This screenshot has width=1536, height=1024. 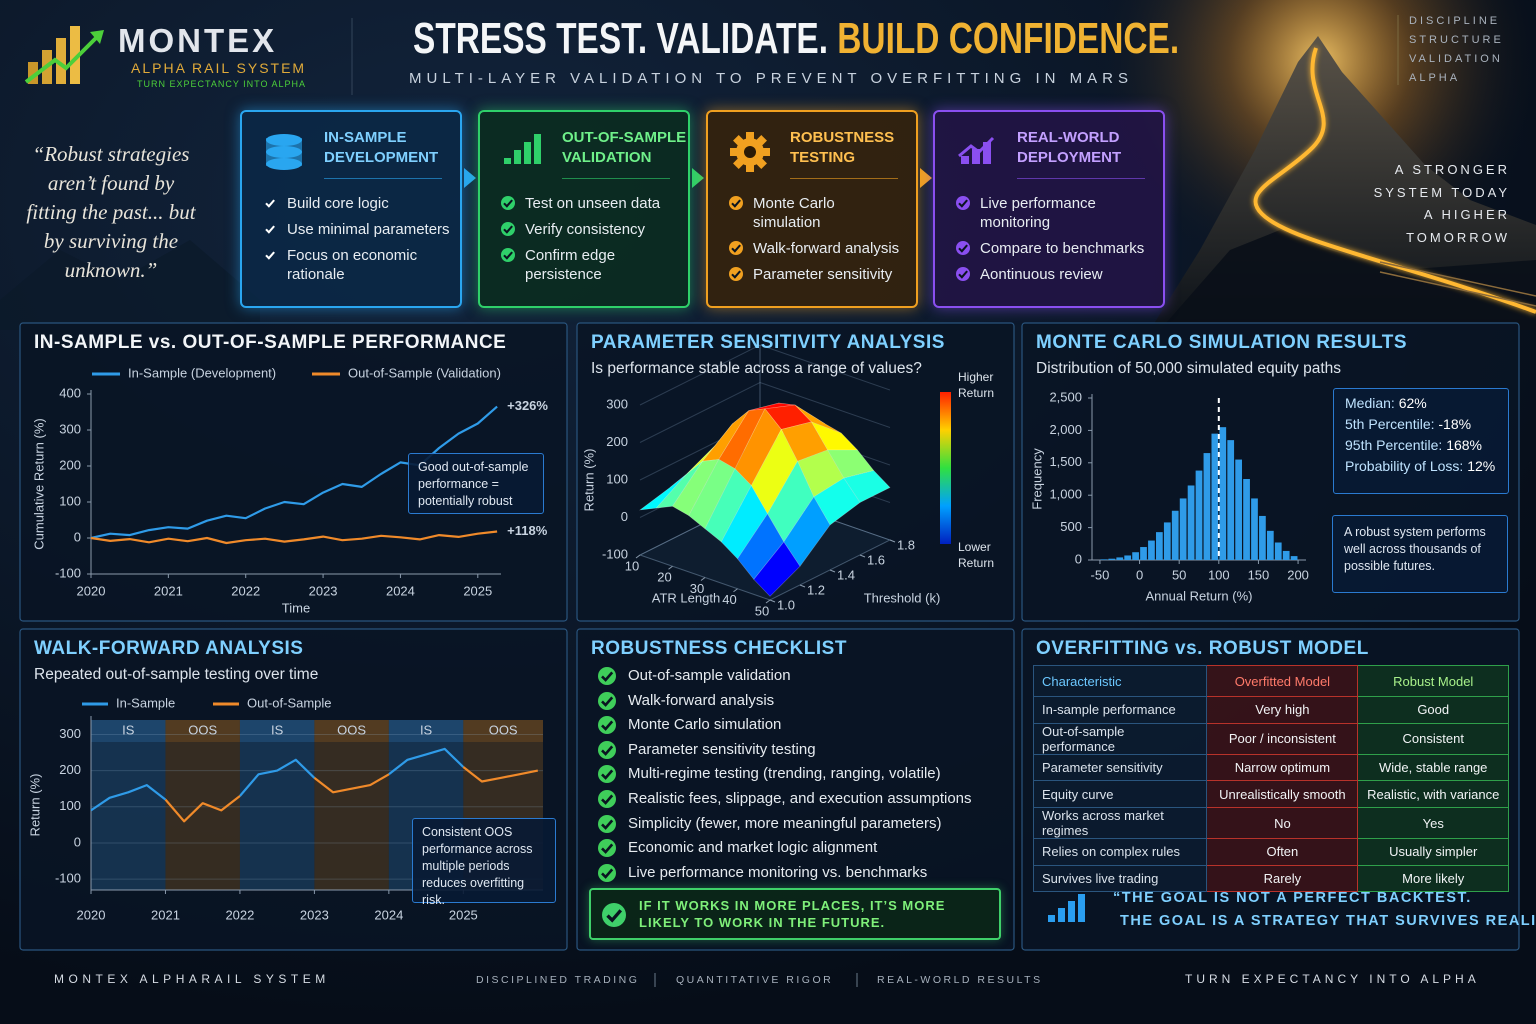 What do you see at coordinates (753, 848) in the screenshot?
I see `checklist-text: Economic and market logic alignment` at bounding box center [753, 848].